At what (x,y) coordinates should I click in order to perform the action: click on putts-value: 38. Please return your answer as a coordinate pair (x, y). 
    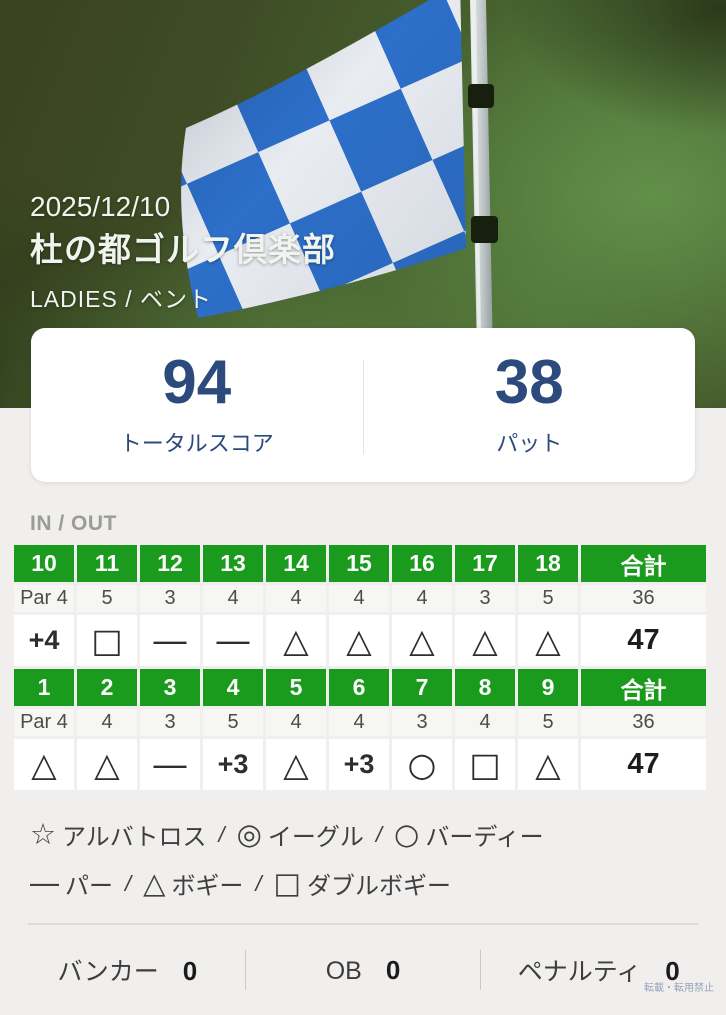
    Looking at the image, I should click on (529, 382).